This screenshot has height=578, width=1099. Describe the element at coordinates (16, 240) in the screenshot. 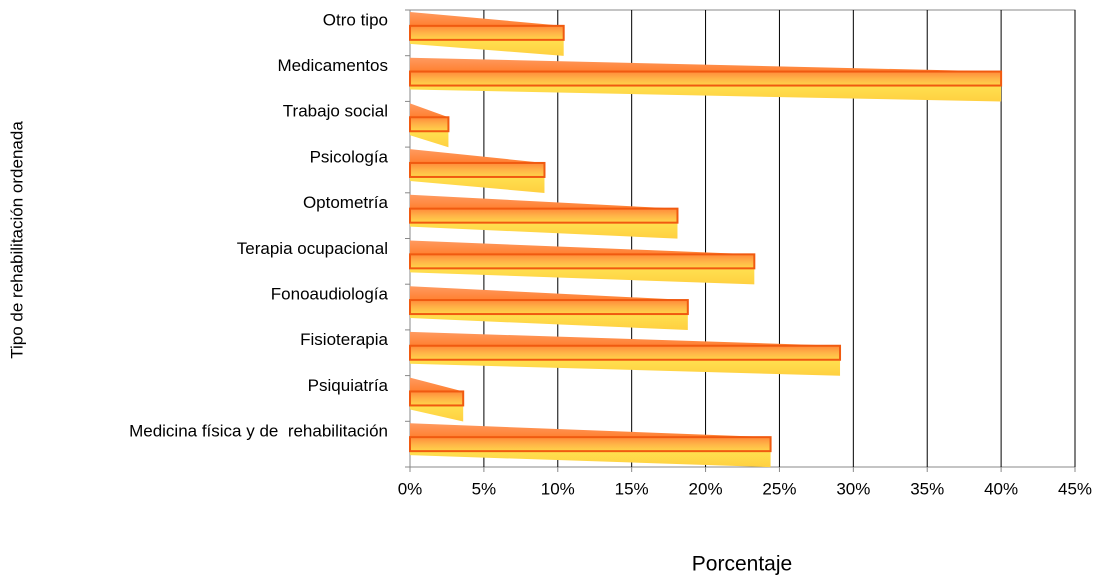

I see `y-axis-label: Tipo de rehabilitación ordenada` at that location.